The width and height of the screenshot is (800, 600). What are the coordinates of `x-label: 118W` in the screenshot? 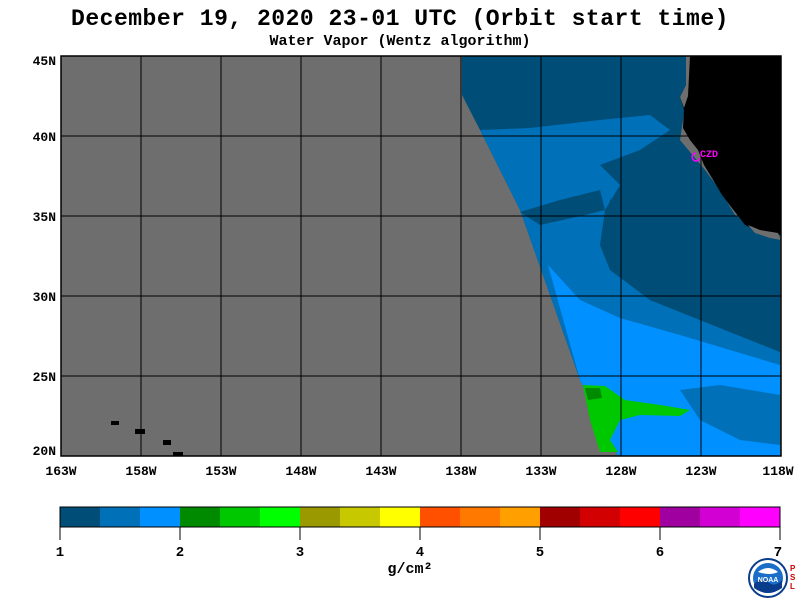 It's located at (777, 471).